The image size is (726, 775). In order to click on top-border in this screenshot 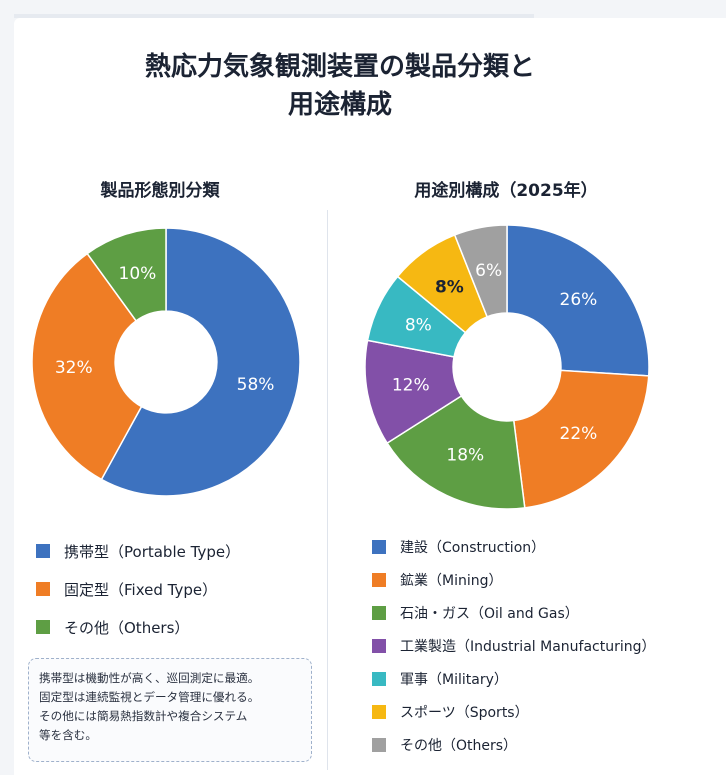, I will do `click(274, 16)`.